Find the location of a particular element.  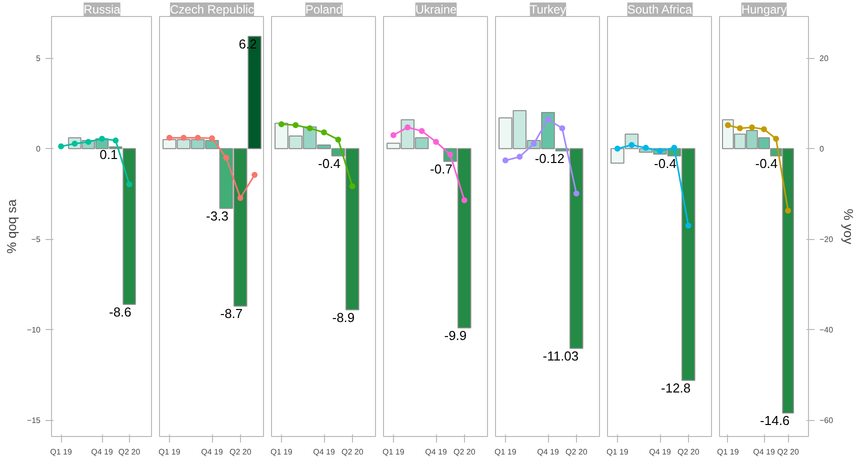

y-tick-label: 0 is located at coordinates (39, 149).